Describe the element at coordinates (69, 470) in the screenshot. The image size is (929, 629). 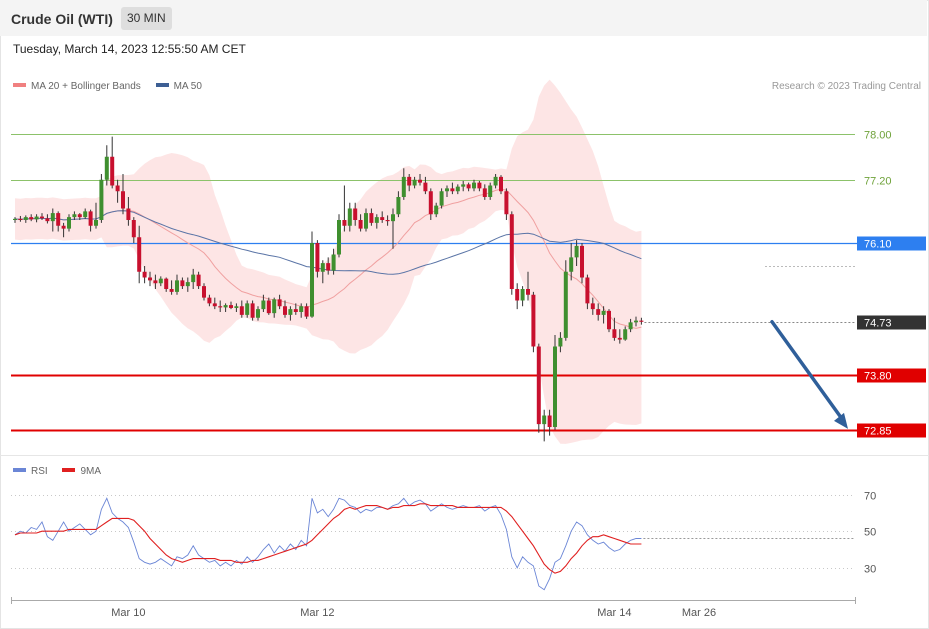
I see `legend-swatch-9ma` at that location.